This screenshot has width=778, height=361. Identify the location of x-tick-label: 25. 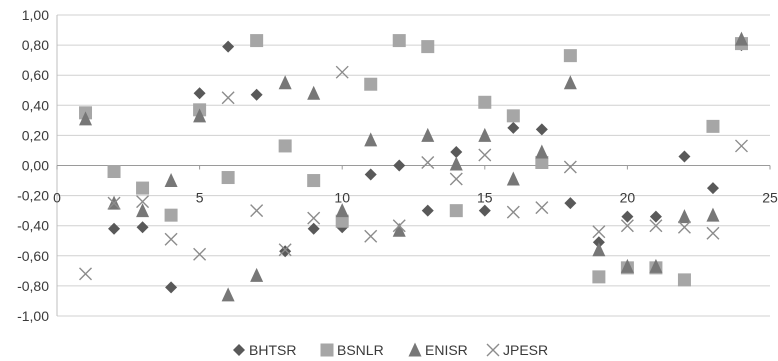
(770, 198).